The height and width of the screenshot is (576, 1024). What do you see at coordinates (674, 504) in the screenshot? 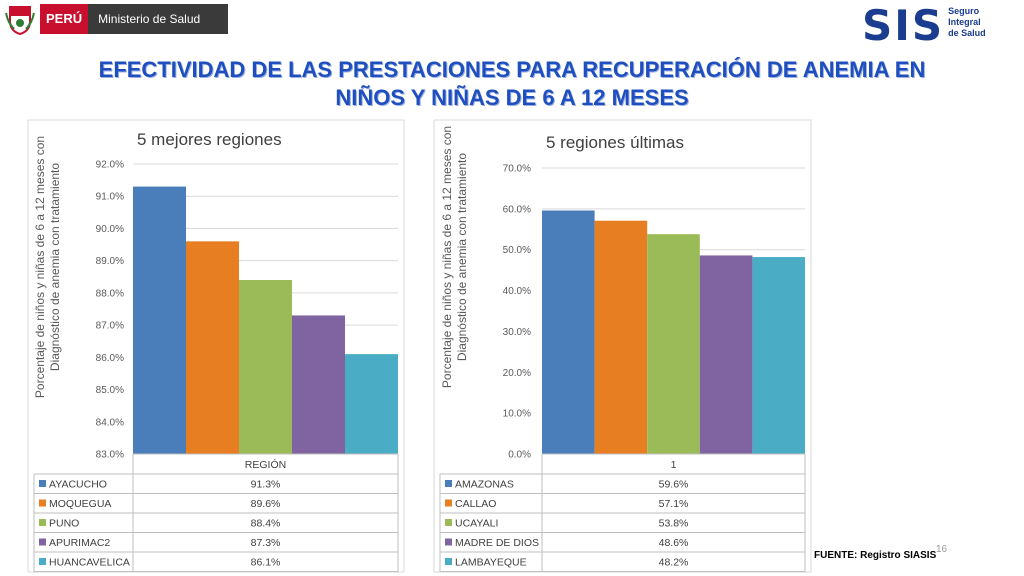
I see `chart2-data-label: 57.1%` at bounding box center [674, 504].